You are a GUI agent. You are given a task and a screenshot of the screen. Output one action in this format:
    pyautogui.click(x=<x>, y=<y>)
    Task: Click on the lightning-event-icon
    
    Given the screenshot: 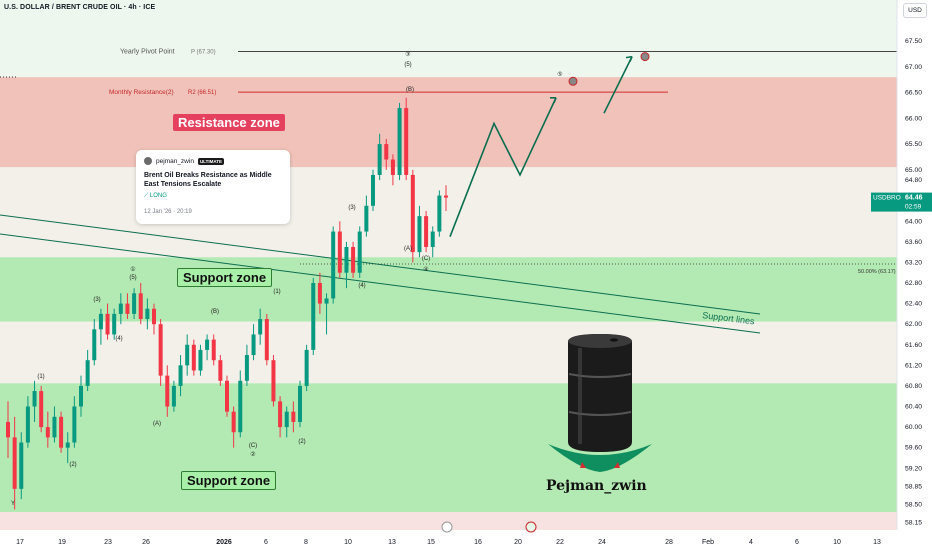 What is the action you would take?
    pyautogui.click(x=447, y=527)
    